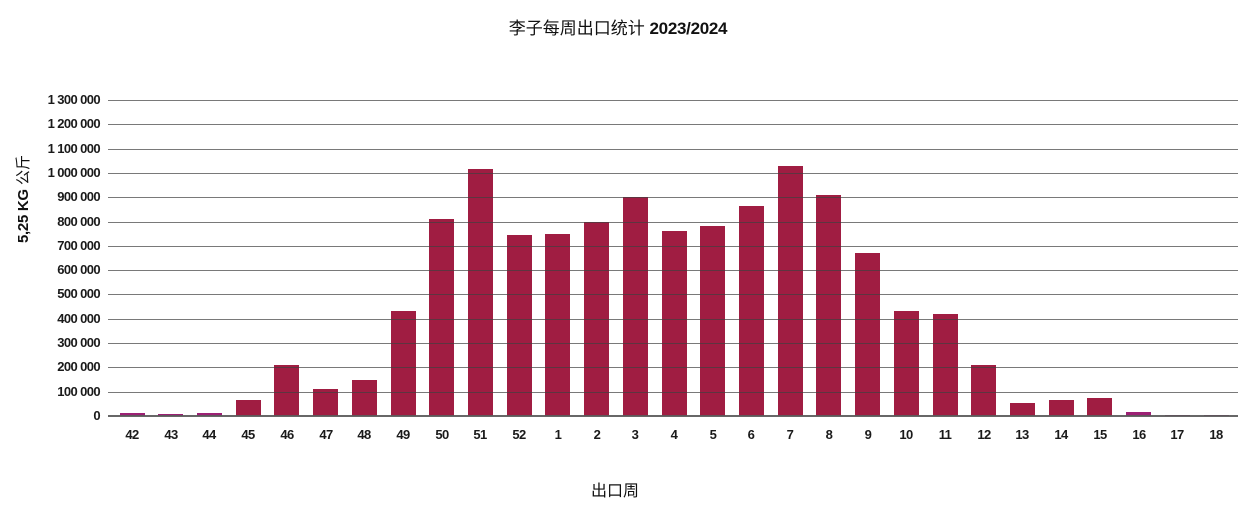 The height and width of the screenshot is (517, 1243). I want to click on x-tick-label: 52, so click(519, 434).